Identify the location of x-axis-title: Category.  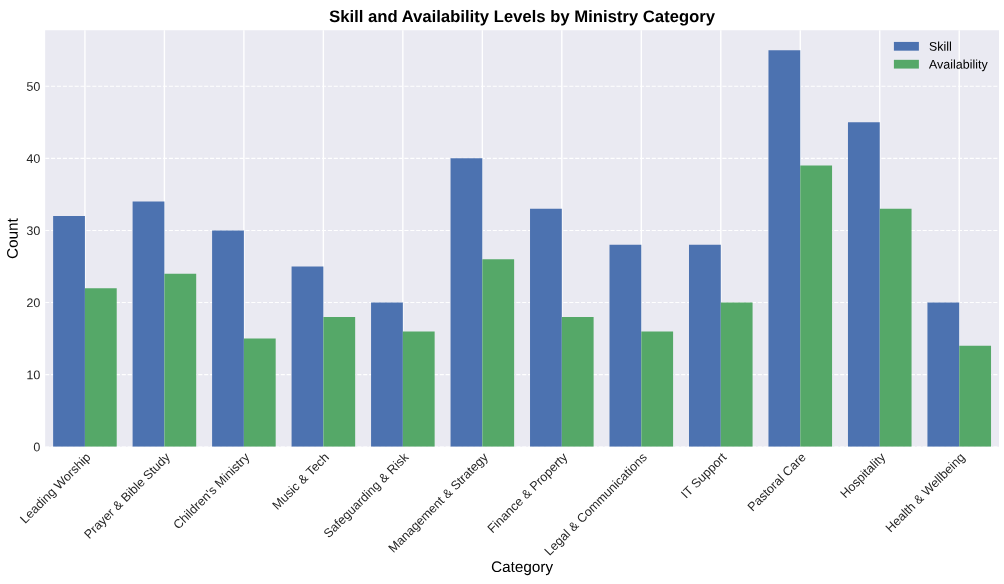
(522, 568).